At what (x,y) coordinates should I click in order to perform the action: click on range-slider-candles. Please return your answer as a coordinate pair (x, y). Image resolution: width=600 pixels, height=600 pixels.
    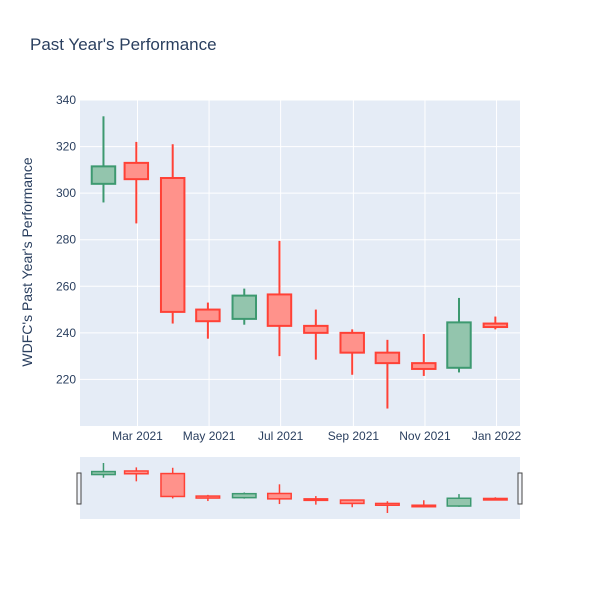
    Looking at the image, I should click on (299, 488).